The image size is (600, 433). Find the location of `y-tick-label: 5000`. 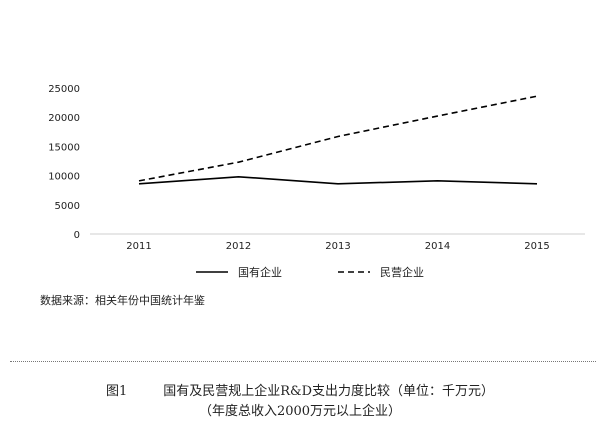

y-tick-label: 5000 is located at coordinates (67, 206).